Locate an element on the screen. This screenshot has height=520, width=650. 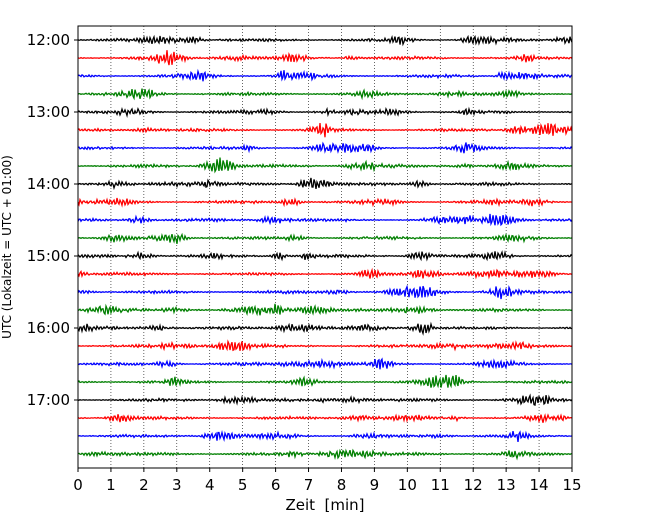
x-tick-label: 10 is located at coordinates (407, 485).